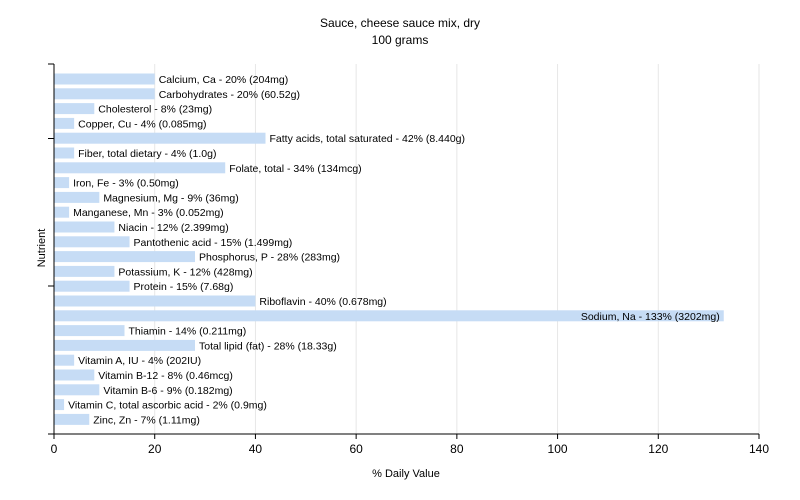 The width and height of the screenshot is (800, 500). What do you see at coordinates (213, 243) in the screenshot?
I see `bar-label: Pantothenic acid - 15% (1.499mg)` at bounding box center [213, 243].